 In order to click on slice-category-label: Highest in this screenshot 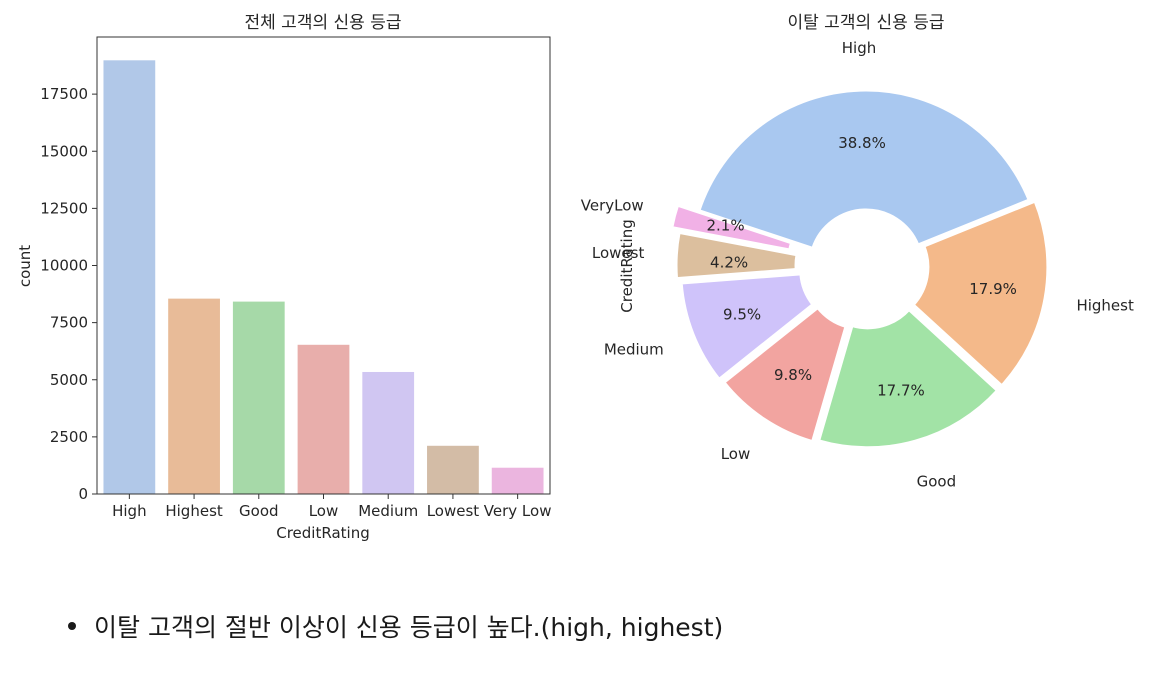, I will do `click(1105, 306)`.